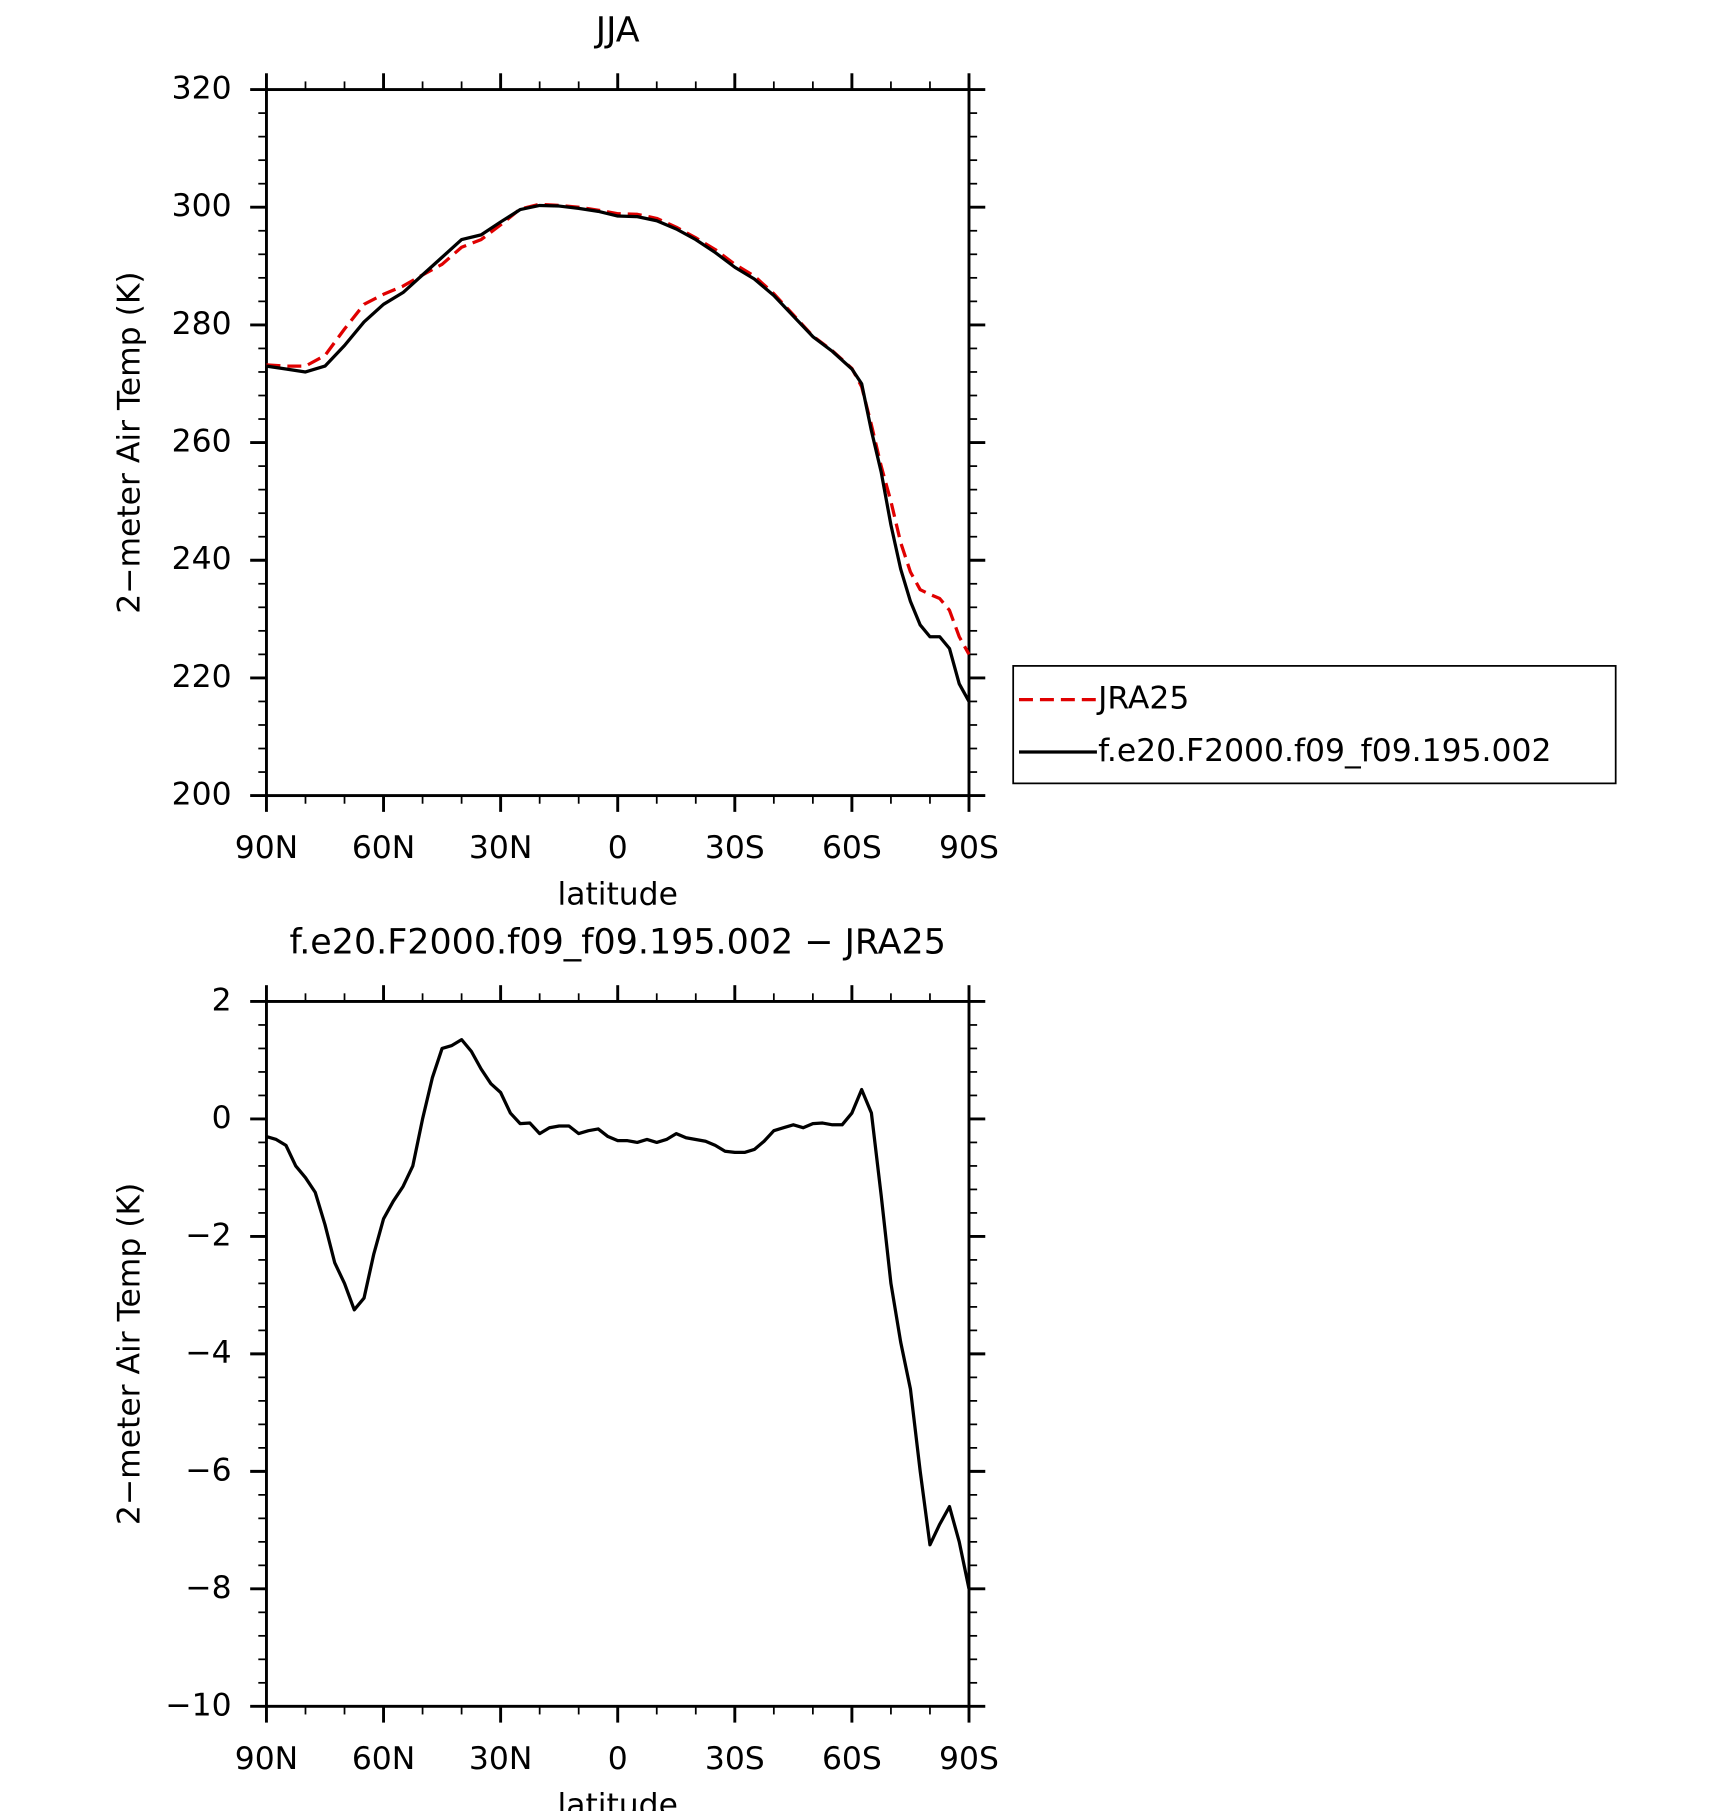 The height and width of the screenshot is (1811, 1710). Describe the element at coordinates (202, 324) in the screenshot. I see `y-tick-label: 280` at that location.